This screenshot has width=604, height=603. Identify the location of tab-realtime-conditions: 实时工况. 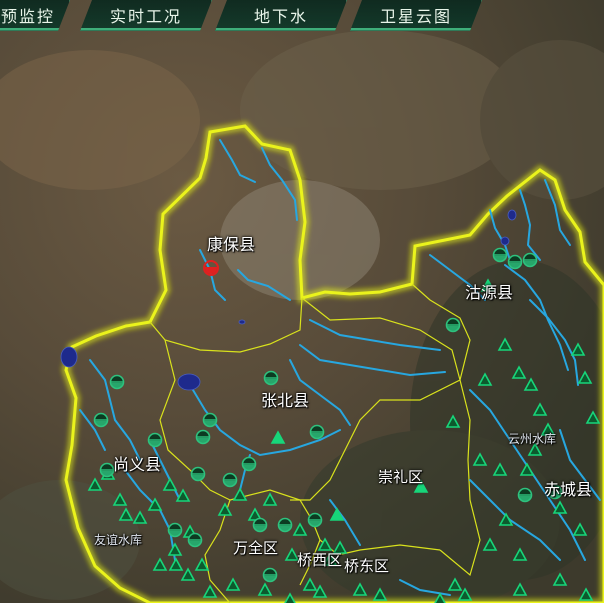
(146, 15).